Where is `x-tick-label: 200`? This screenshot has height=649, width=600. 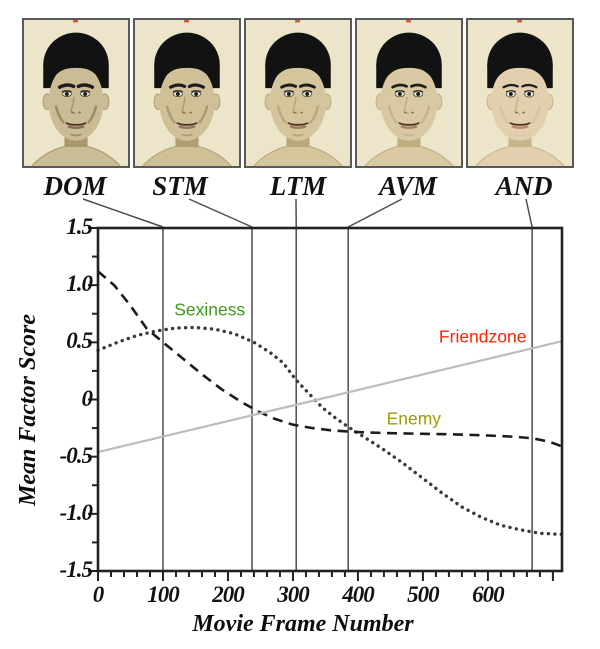 x-tick-label: 200 is located at coordinates (228, 594).